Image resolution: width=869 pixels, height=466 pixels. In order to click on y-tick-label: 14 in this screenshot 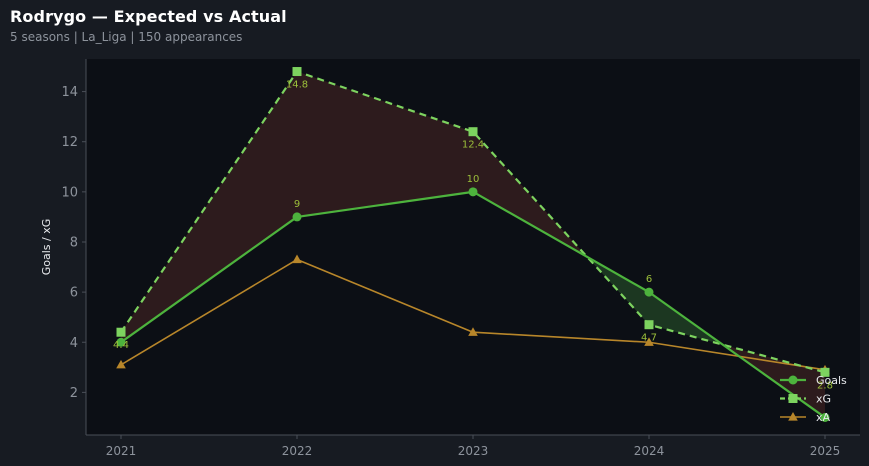, I will do `click(69, 92)`.